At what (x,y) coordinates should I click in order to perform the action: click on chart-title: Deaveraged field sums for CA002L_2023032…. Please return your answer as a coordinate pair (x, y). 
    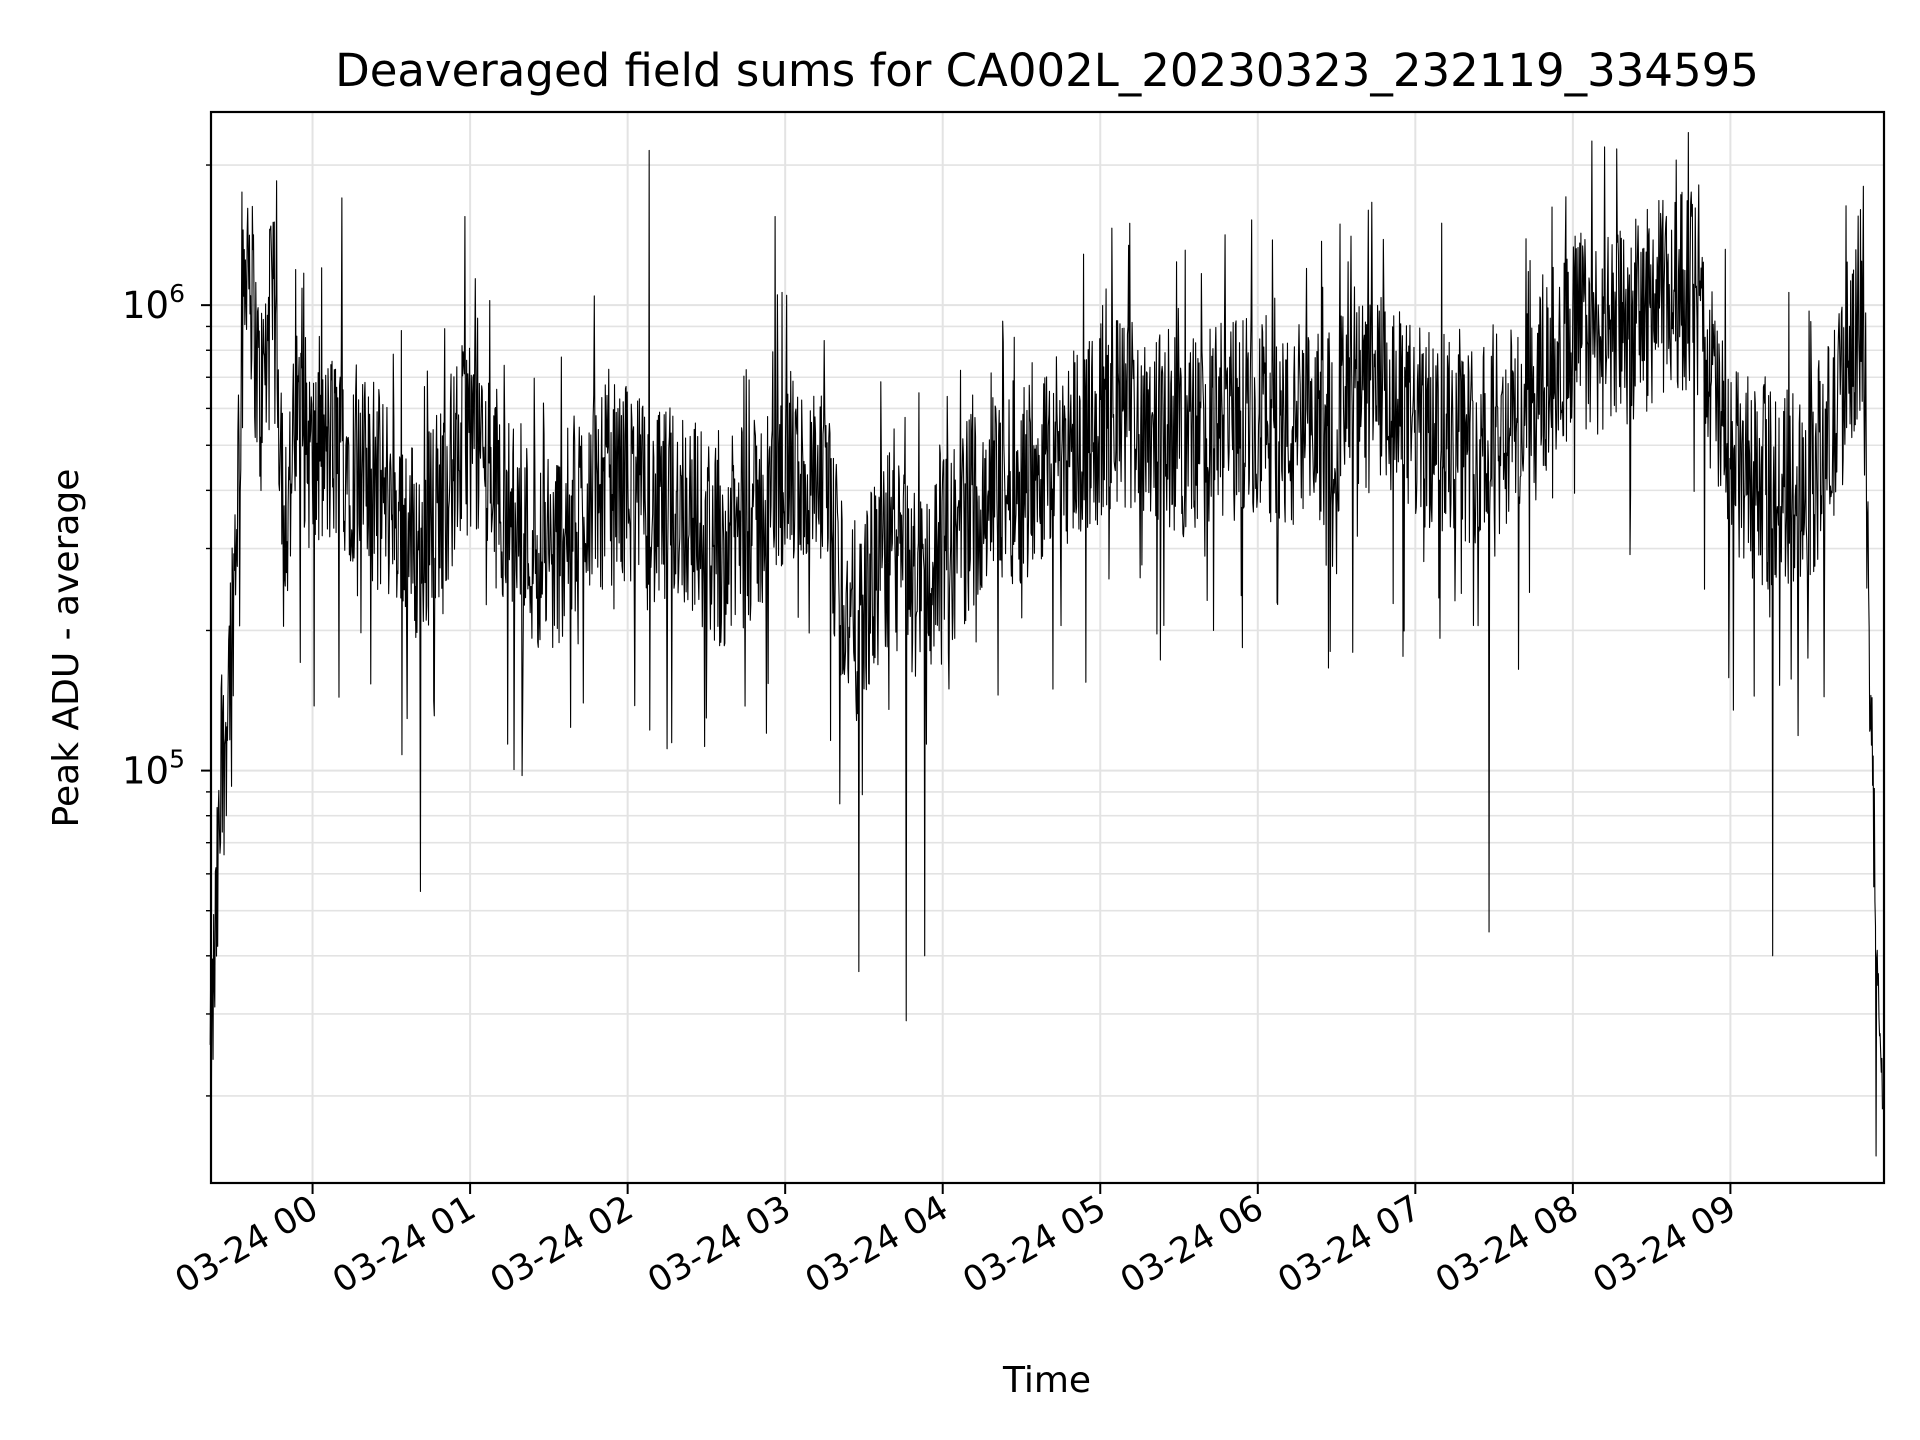
    Looking at the image, I should click on (1047, 70).